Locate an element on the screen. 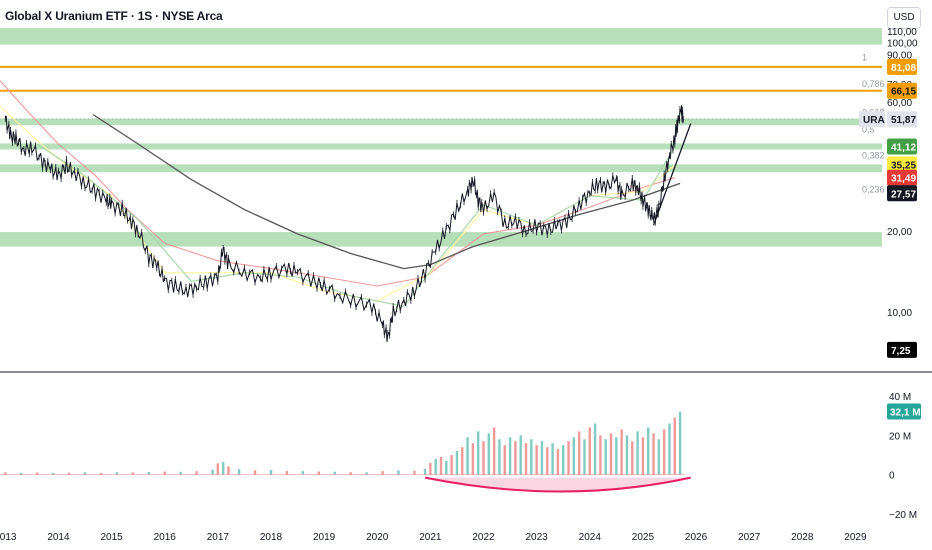 The width and height of the screenshot is (932, 550). time-tick-label: 2021 is located at coordinates (430, 537).